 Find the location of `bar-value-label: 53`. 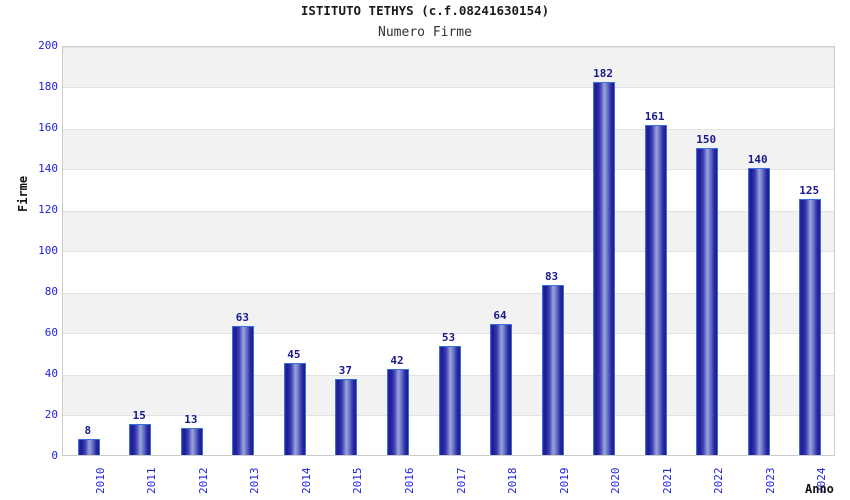

bar-value-label: 53 is located at coordinates (448, 338).